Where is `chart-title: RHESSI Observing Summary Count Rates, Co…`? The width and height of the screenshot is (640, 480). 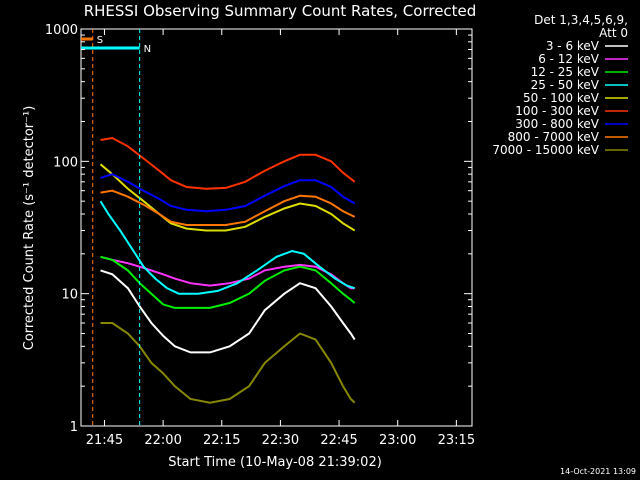 chart-title: RHESSI Observing Summary Count Rates, Co… is located at coordinates (280, 11).